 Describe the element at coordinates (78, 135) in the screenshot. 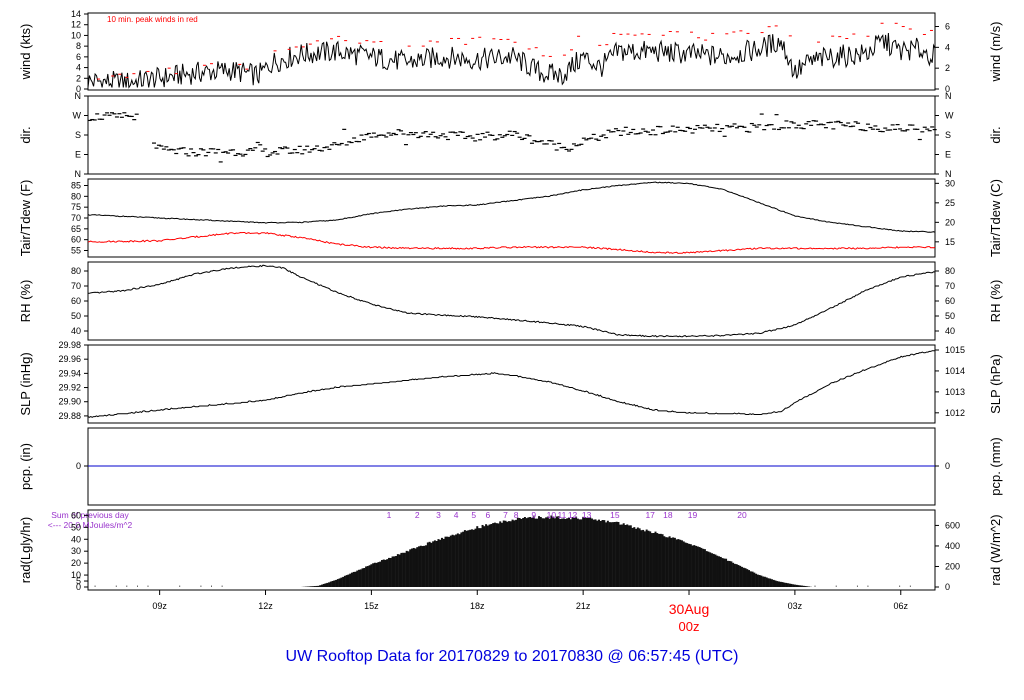

I see `direction-ytick-left: S` at that location.